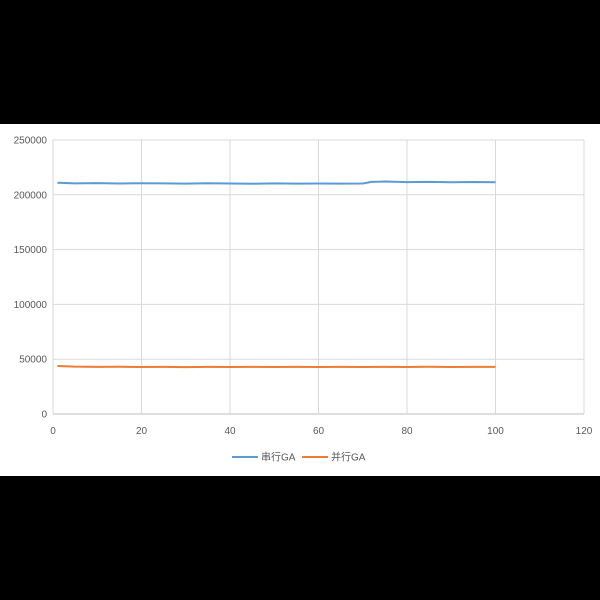 The image size is (600, 600). Describe the element at coordinates (348, 457) in the screenshot. I see `legend-label: 并行GA` at that location.